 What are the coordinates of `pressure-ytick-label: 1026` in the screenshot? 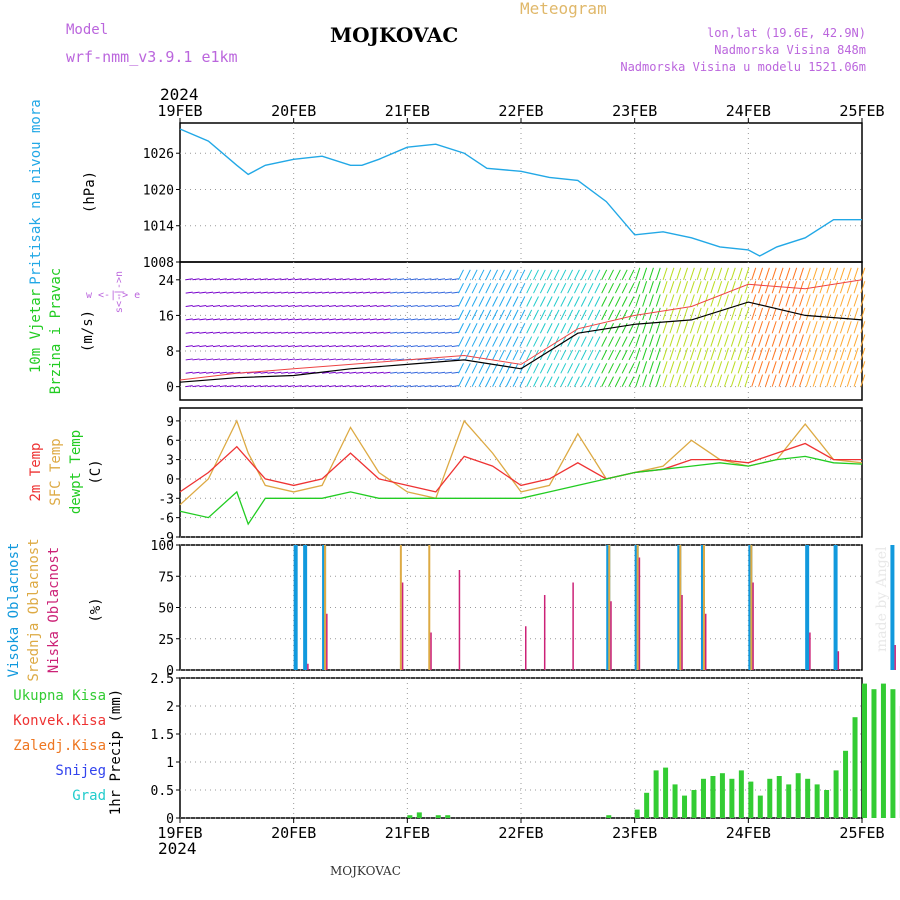 It's located at (158, 154).